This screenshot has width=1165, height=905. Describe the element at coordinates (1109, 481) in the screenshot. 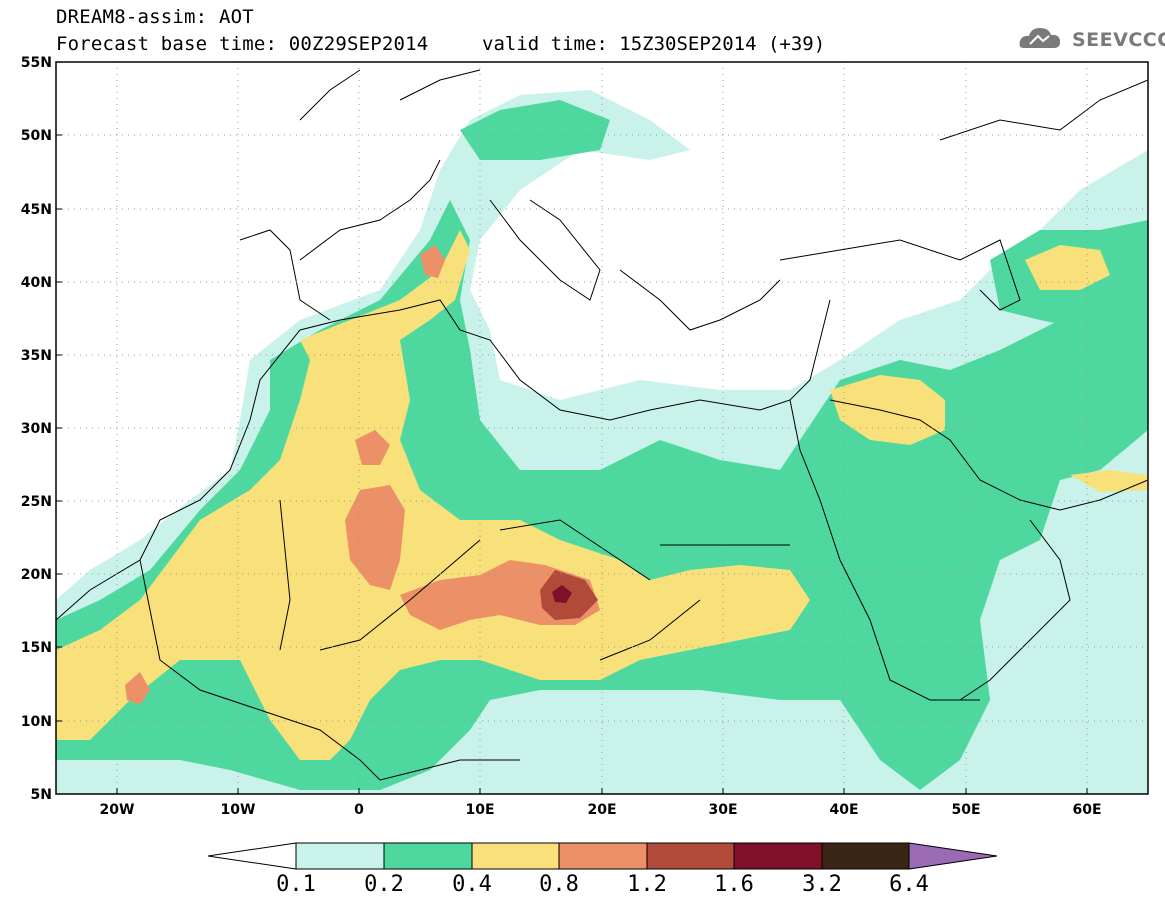

I see `aot-level-0-4-gulf` at that location.